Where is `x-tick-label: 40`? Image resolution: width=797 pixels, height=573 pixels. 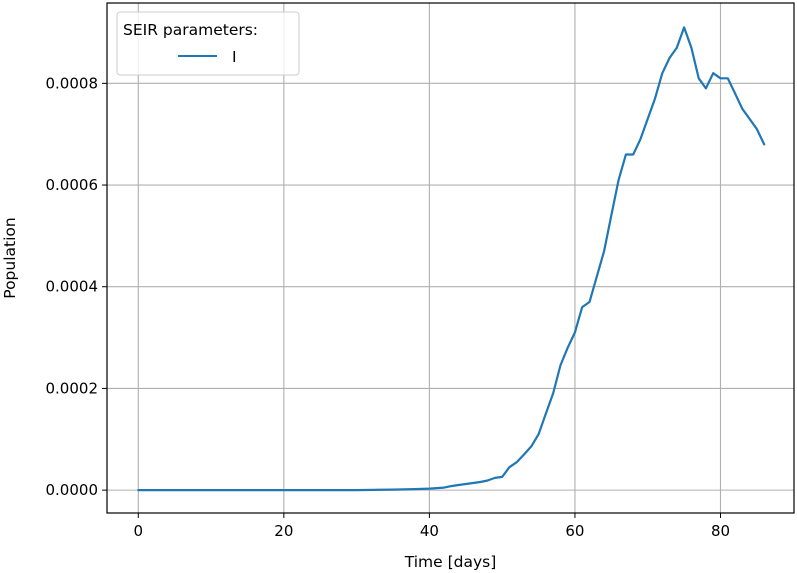 x-tick-label: 40 is located at coordinates (429, 531).